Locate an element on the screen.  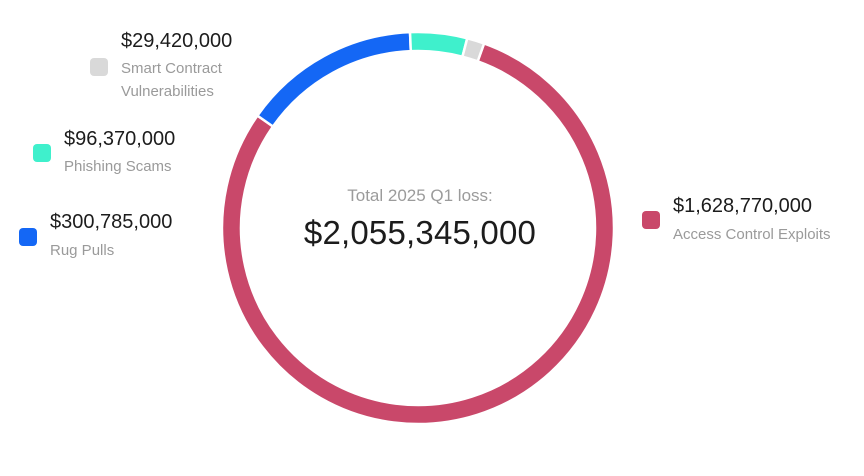
legend-label-smart-contract-line2: Vulnerabilities is located at coordinates (167, 91).